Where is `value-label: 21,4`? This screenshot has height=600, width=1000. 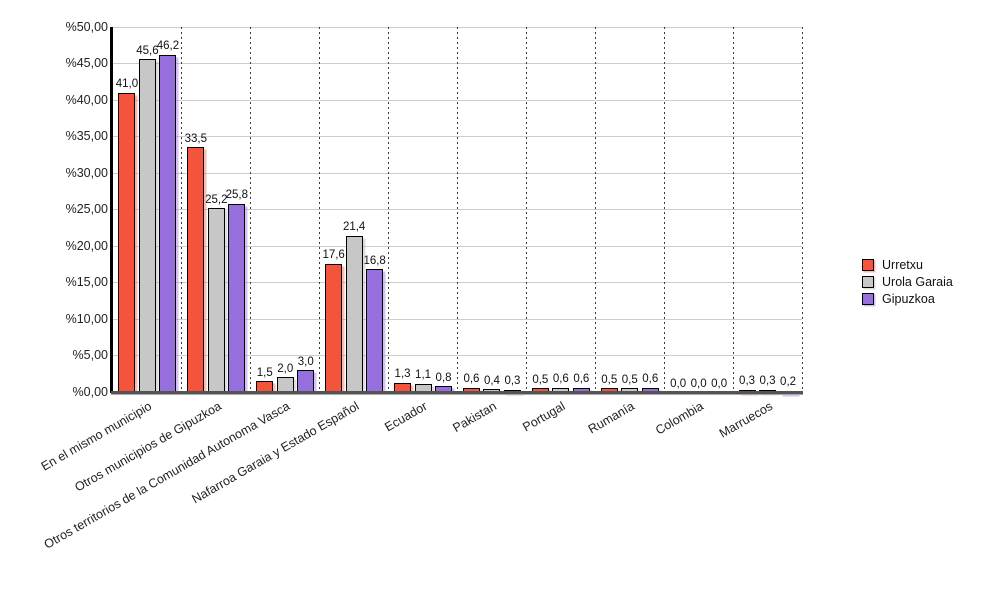
value-label: 21,4 is located at coordinates (354, 227).